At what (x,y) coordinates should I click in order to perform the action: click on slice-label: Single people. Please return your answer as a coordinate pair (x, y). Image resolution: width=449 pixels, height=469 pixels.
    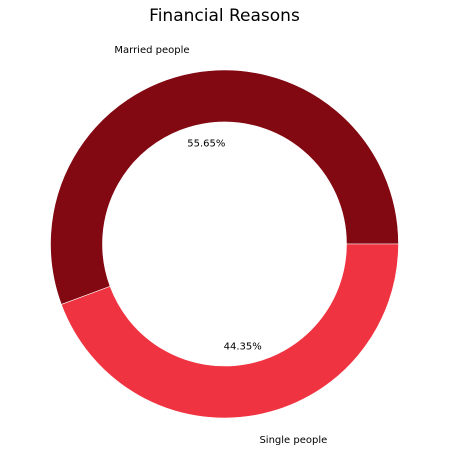
    Looking at the image, I should click on (293, 440).